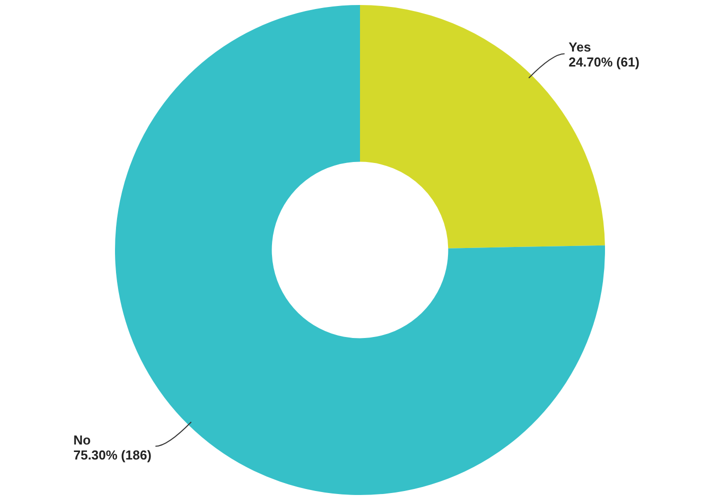 The image size is (705, 496). I want to click on slice-label: Yes, so click(580, 47).